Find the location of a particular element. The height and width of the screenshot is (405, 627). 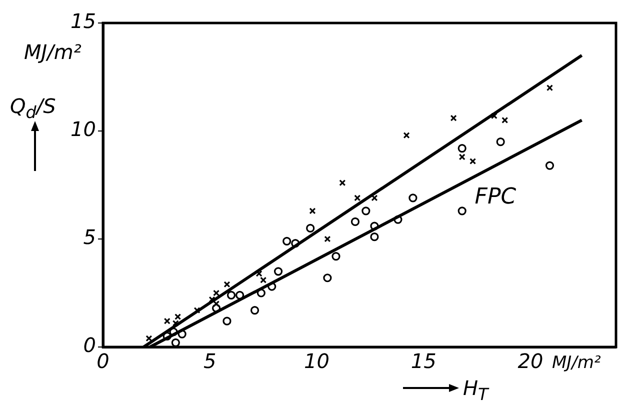

x-tick-label: 20 is located at coordinates (531, 361).